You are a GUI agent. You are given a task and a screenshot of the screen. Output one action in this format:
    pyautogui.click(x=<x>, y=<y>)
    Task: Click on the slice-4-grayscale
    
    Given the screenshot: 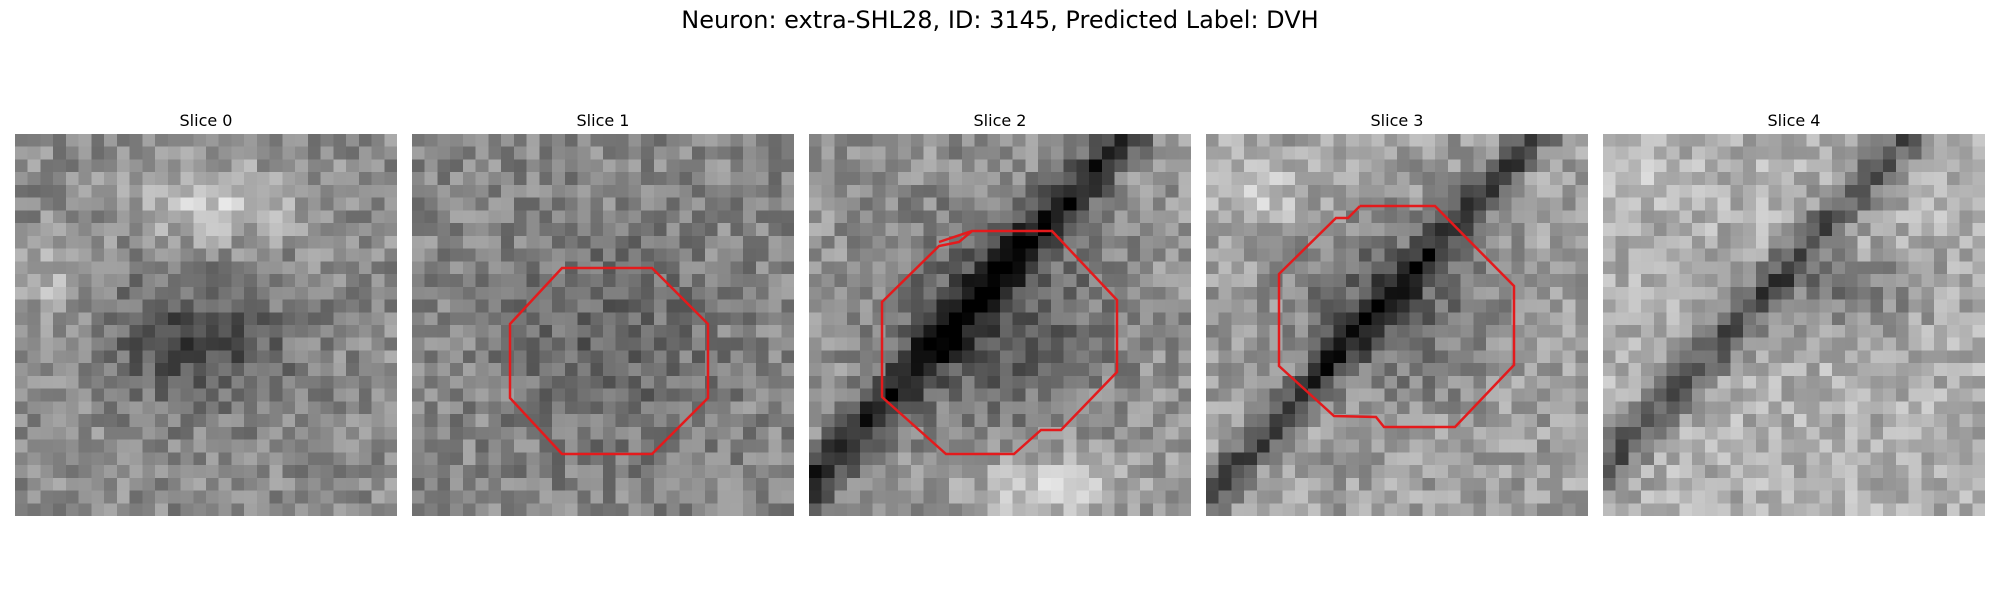 What is the action you would take?
    pyautogui.click(x=1794, y=325)
    